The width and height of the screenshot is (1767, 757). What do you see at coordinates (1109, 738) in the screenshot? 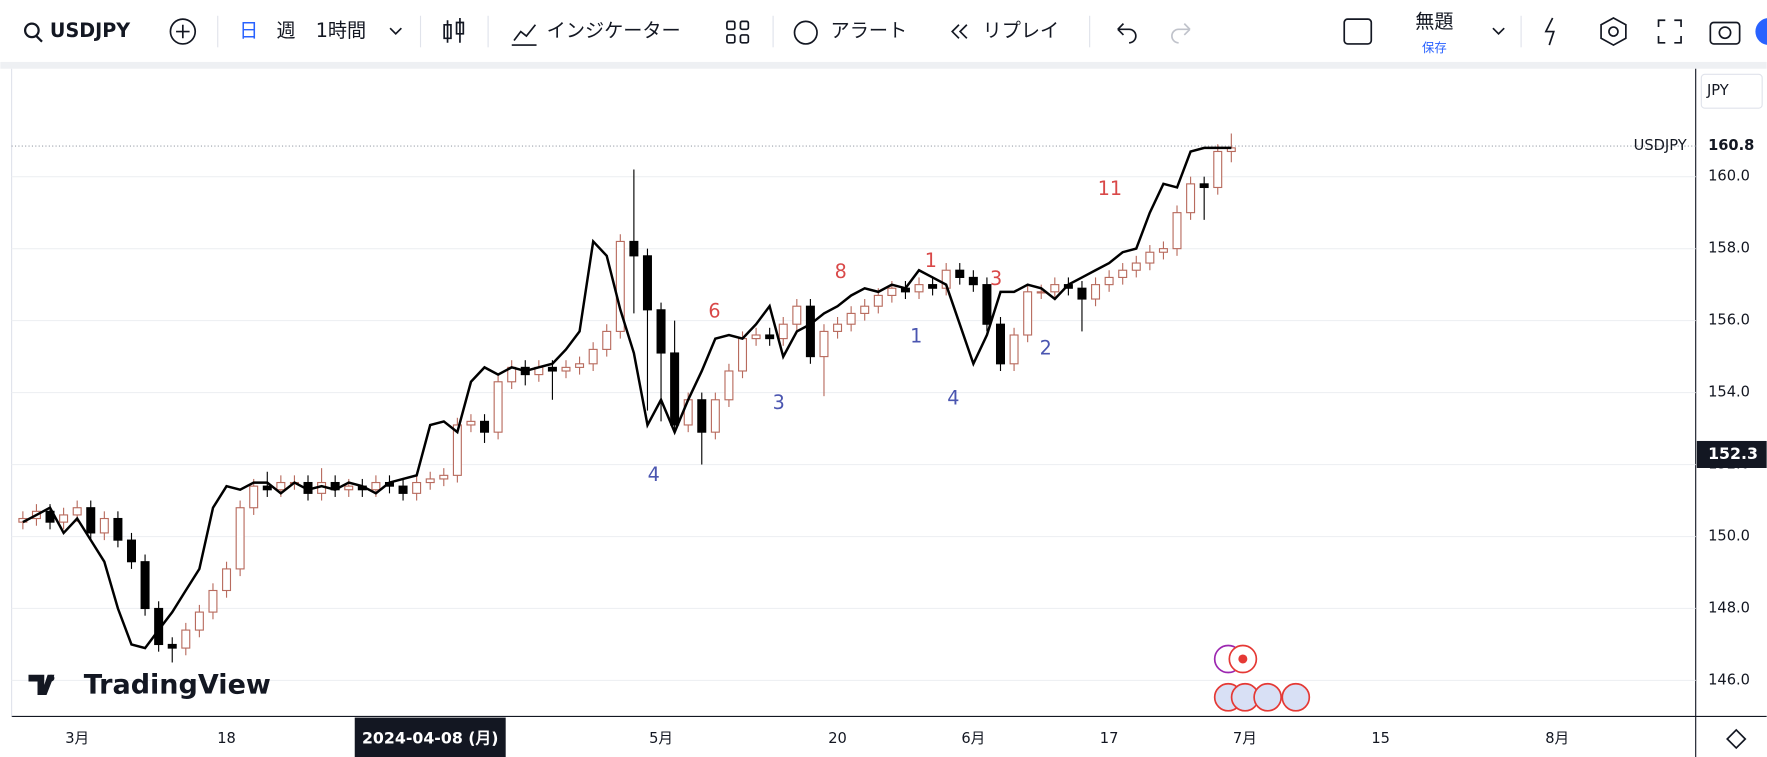
I see `x-tick-label: 17` at bounding box center [1109, 738].